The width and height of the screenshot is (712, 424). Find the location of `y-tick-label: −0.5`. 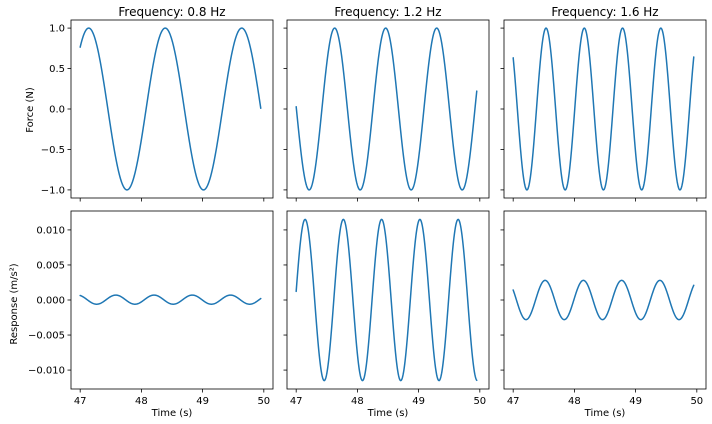

y-tick-label: −0.5 is located at coordinates (53, 150).